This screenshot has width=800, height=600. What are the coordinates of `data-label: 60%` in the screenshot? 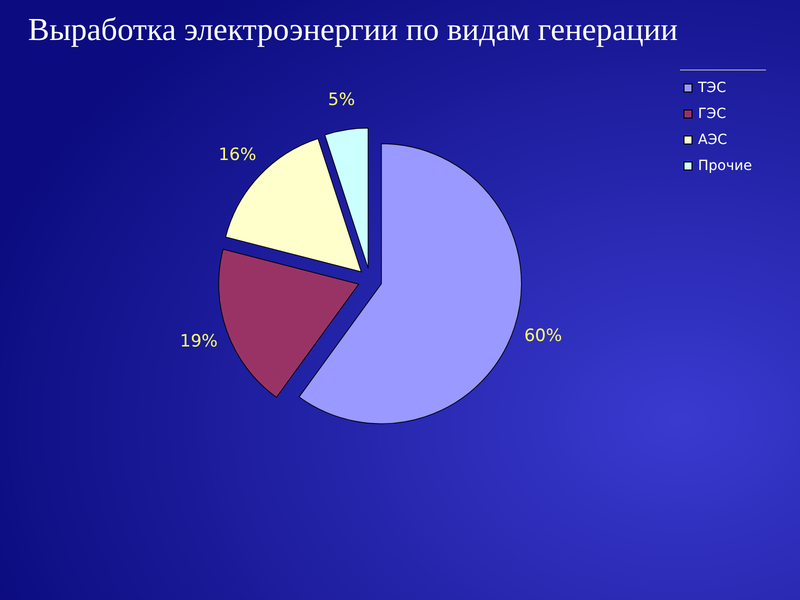 It's located at (543, 336).